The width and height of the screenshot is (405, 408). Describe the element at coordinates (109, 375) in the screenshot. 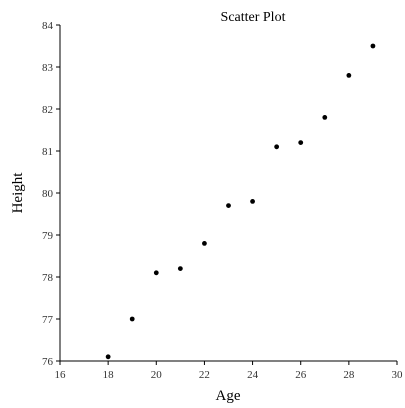

I see `x-tick-label: 18` at that location.